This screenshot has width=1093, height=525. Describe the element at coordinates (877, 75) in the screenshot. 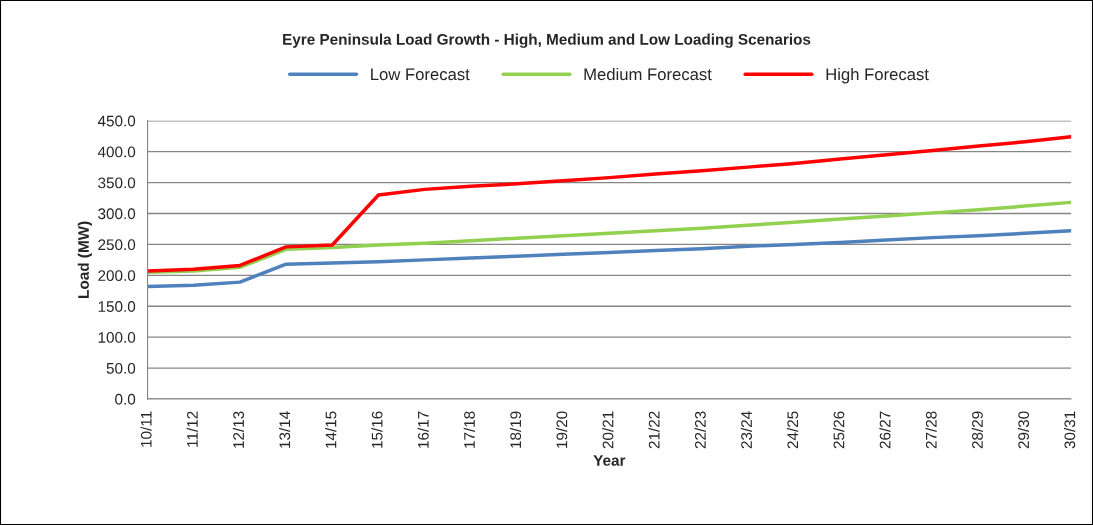

I see `legend-label: High Forecast` at that location.